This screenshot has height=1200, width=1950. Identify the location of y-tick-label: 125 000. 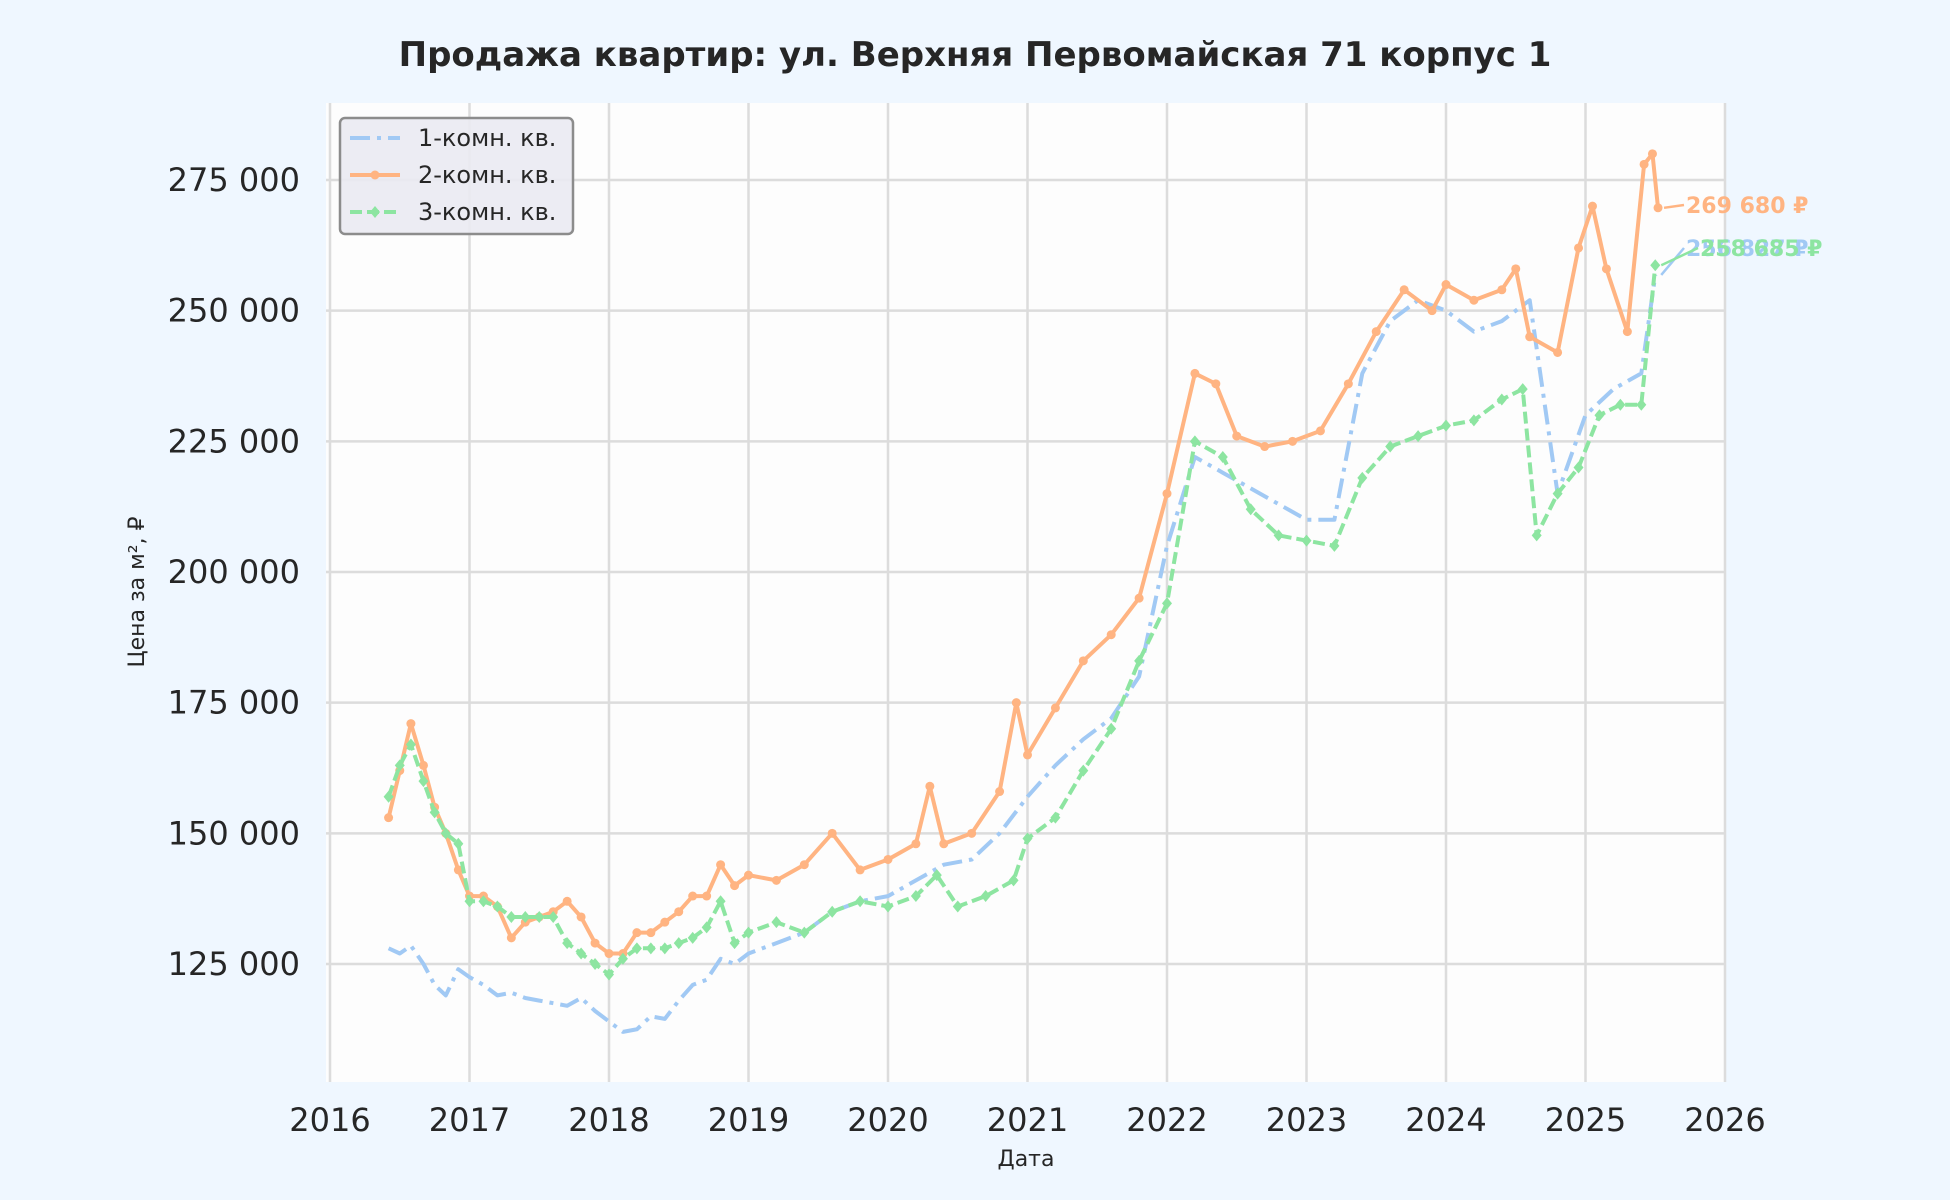
(234, 964).